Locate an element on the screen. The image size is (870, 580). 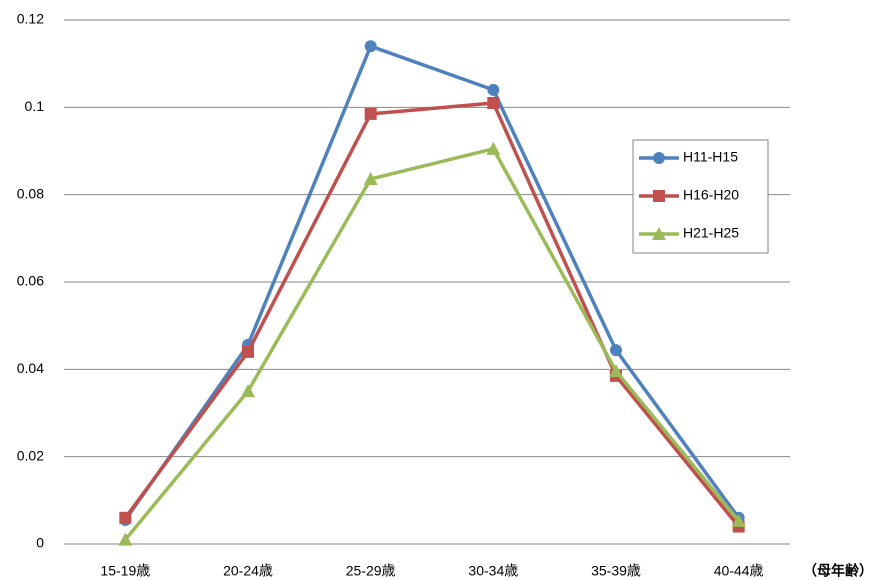
x-tick-label: 15-19歳 is located at coordinates (125, 571).